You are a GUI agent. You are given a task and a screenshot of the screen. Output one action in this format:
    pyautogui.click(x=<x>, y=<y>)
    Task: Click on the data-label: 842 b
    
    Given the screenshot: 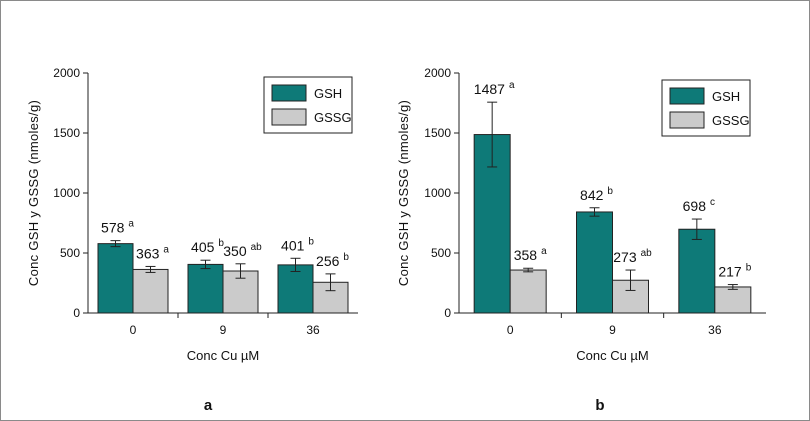 What is the action you would take?
    pyautogui.click(x=596, y=194)
    